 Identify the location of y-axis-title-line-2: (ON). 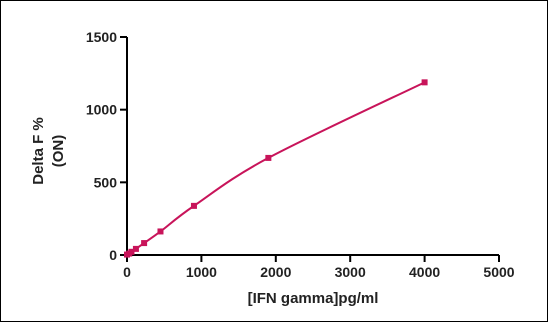
(58, 151).